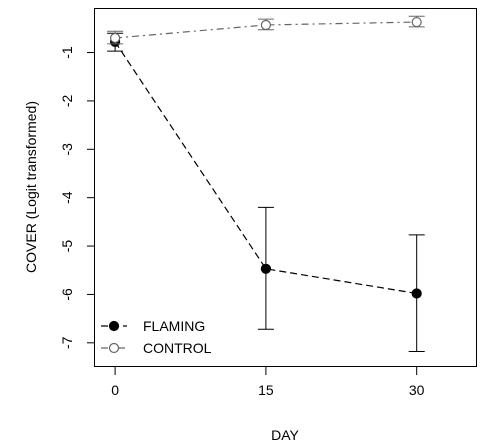  I want to click on x-tick-label: 30, so click(417, 390).